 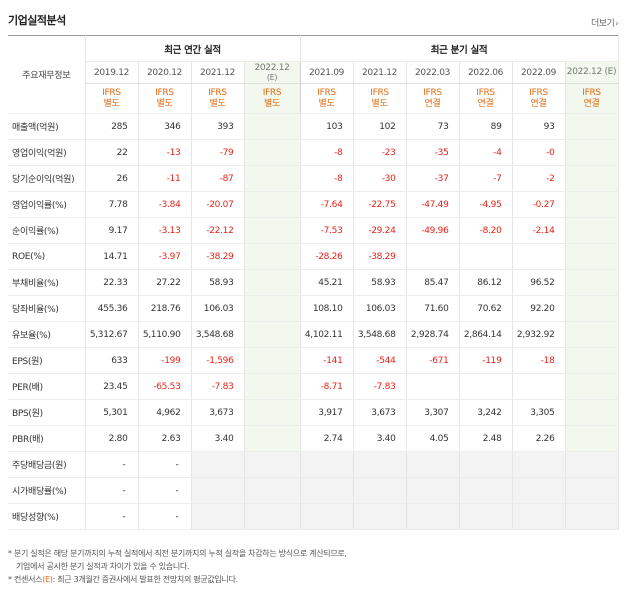 I want to click on table-cell: -0, so click(x=539, y=152).